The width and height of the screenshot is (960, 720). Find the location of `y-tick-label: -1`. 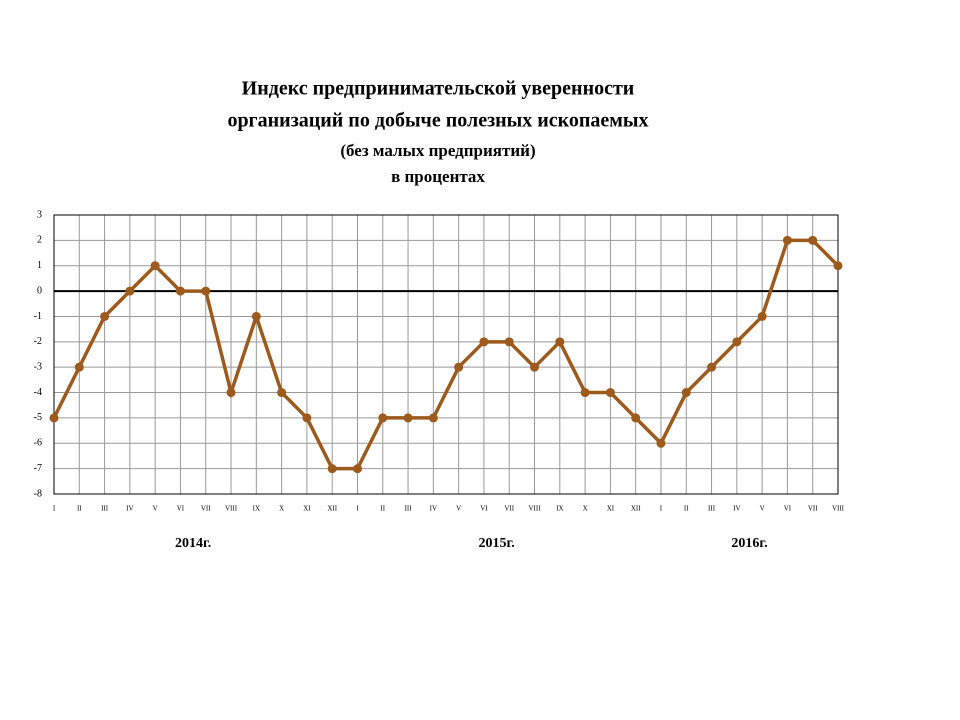

y-tick-label: -1 is located at coordinates (38, 316).